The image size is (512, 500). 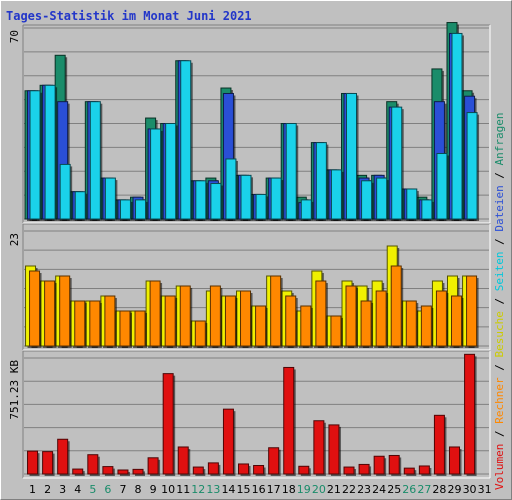 What do you see at coordinates (499, 400) in the screenshot?
I see `legend-entry-rechner: Rechner` at bounding box center [499, 400].